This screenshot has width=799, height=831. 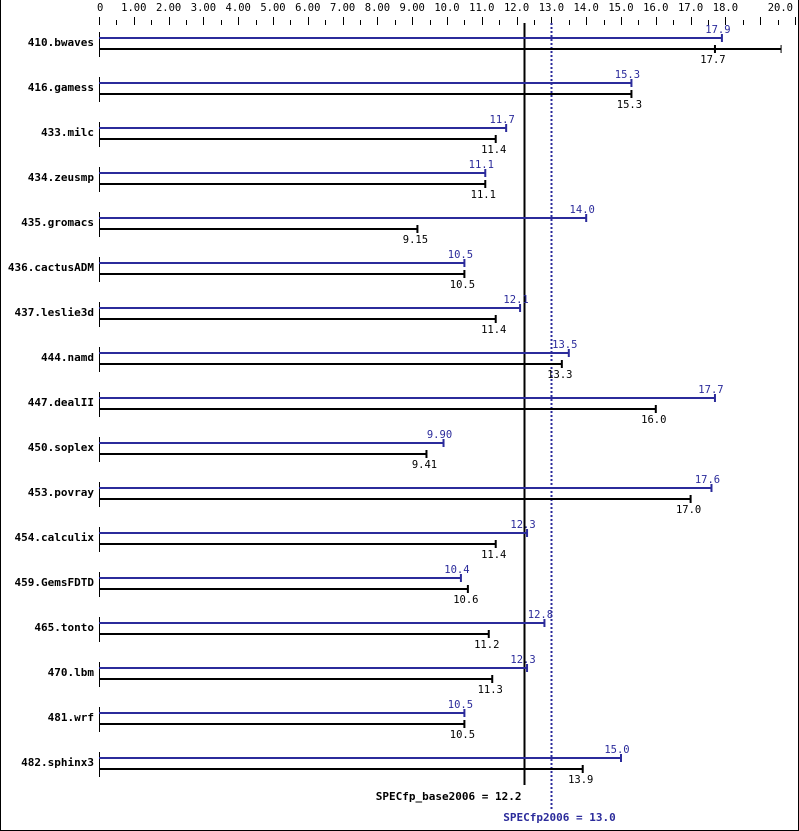 What do you see at coordinates (439, 435) in the screenshot?
I see `peak-value-label: 9.90` at bounding box center [439, 435].